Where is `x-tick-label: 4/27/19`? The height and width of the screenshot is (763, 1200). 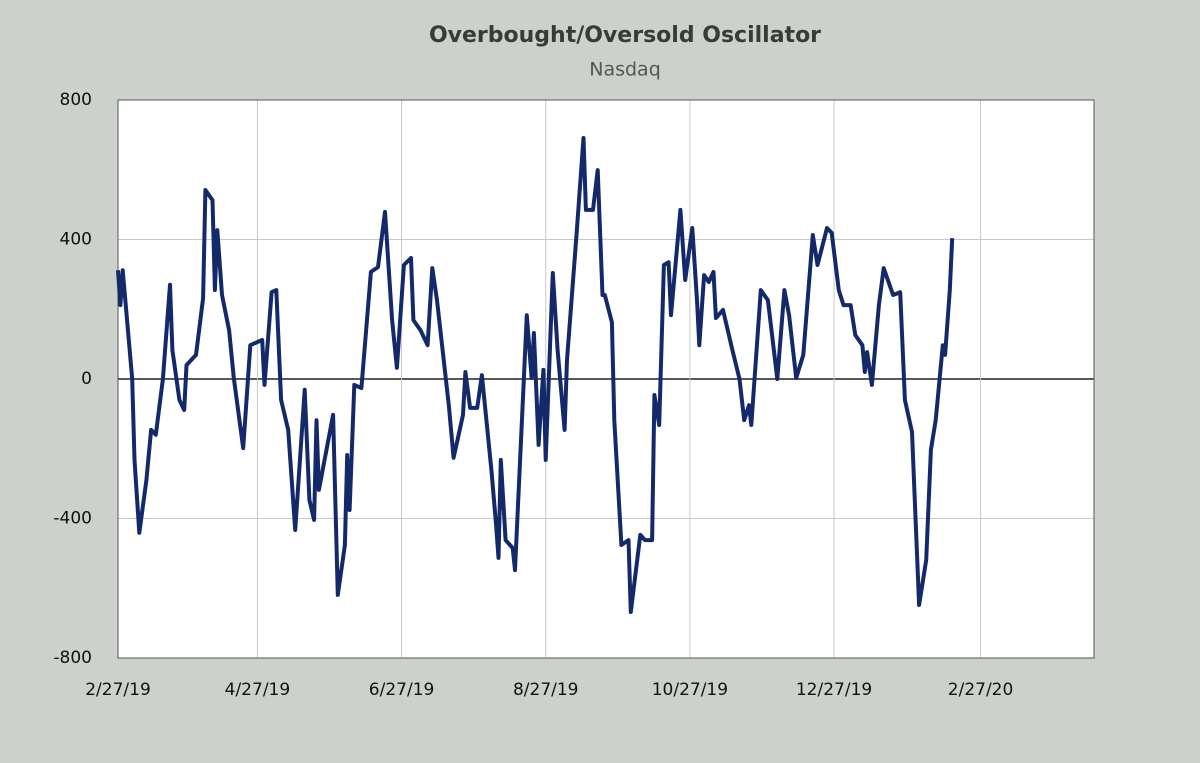 x-tick-label: 4/27/19 is located at coordinates (258, 690).